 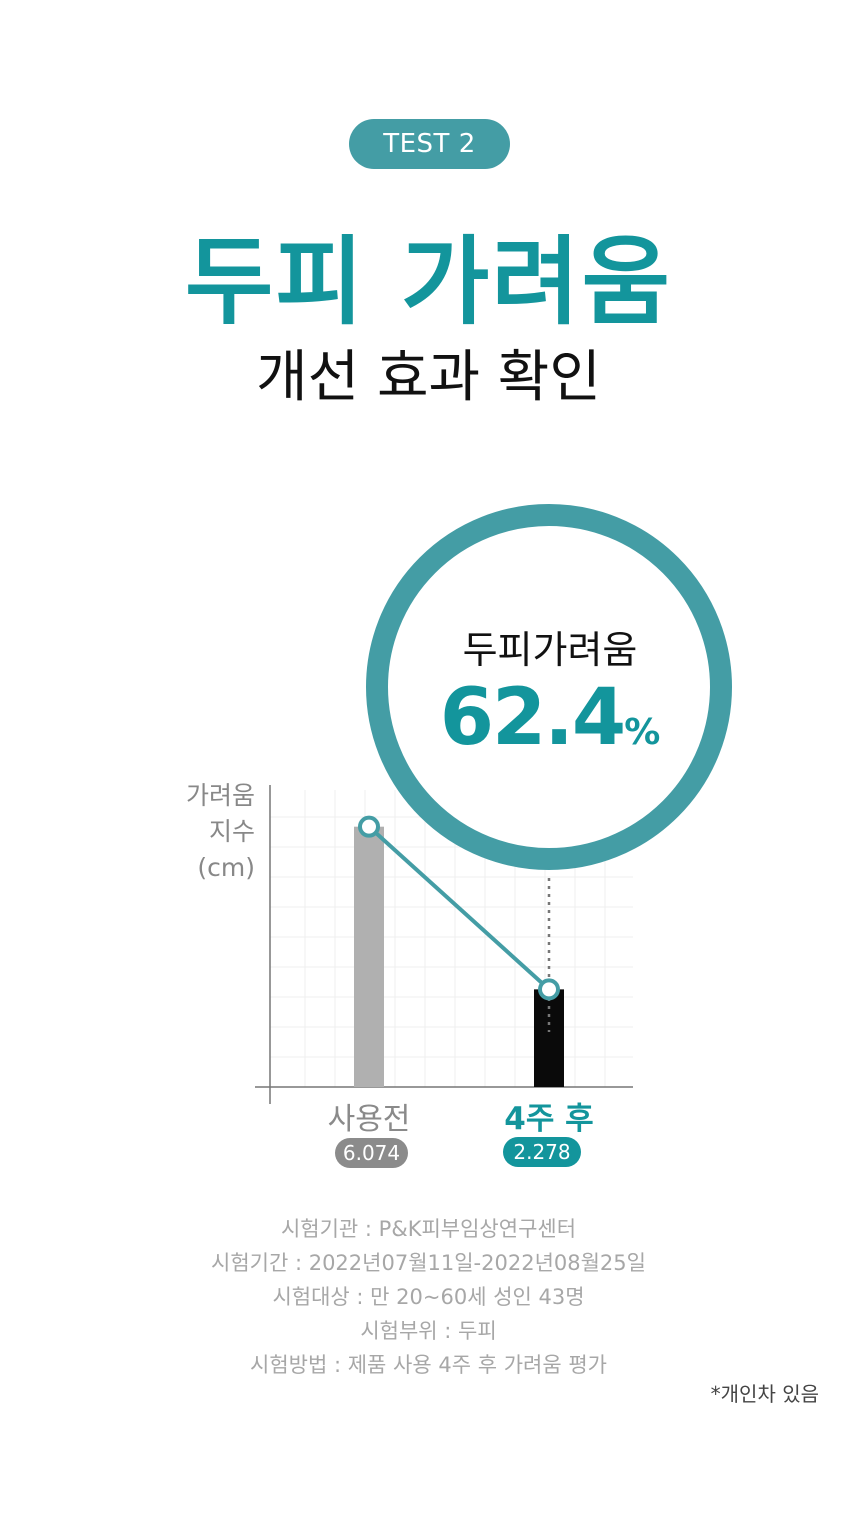 I want to click on value-pill-after: 2.278, so click(x=542, y=1152).